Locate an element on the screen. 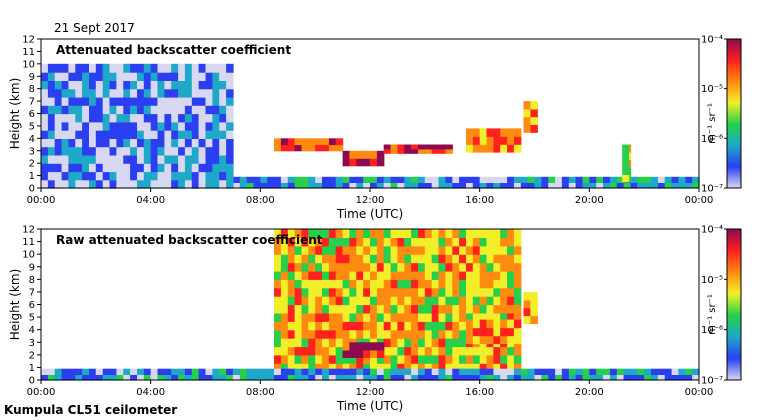  panel-title: Attenuated backscatter coefficient is located at coordinates (173, 50).